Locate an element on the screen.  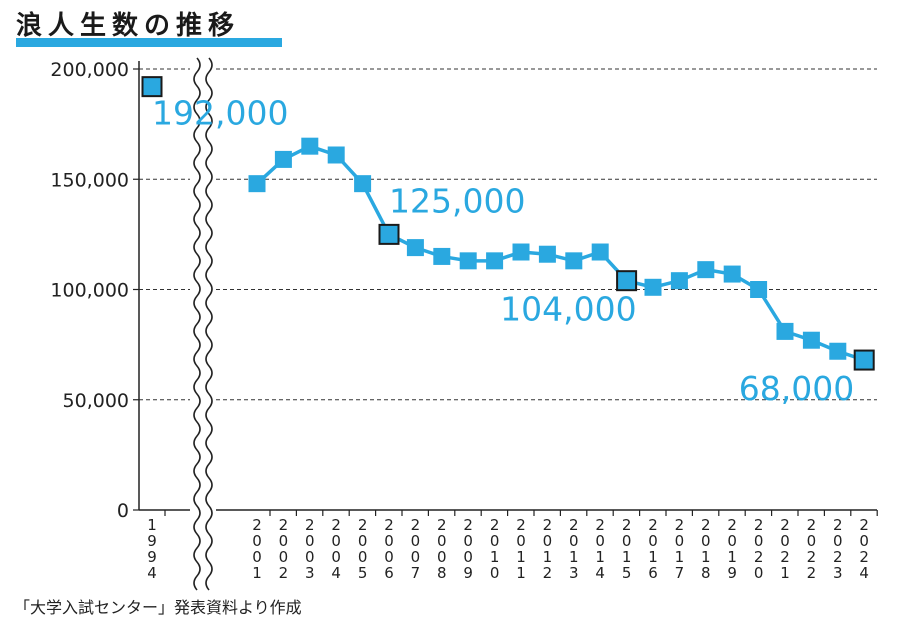
svg-text: 3 is located at coordinates (310, 573).